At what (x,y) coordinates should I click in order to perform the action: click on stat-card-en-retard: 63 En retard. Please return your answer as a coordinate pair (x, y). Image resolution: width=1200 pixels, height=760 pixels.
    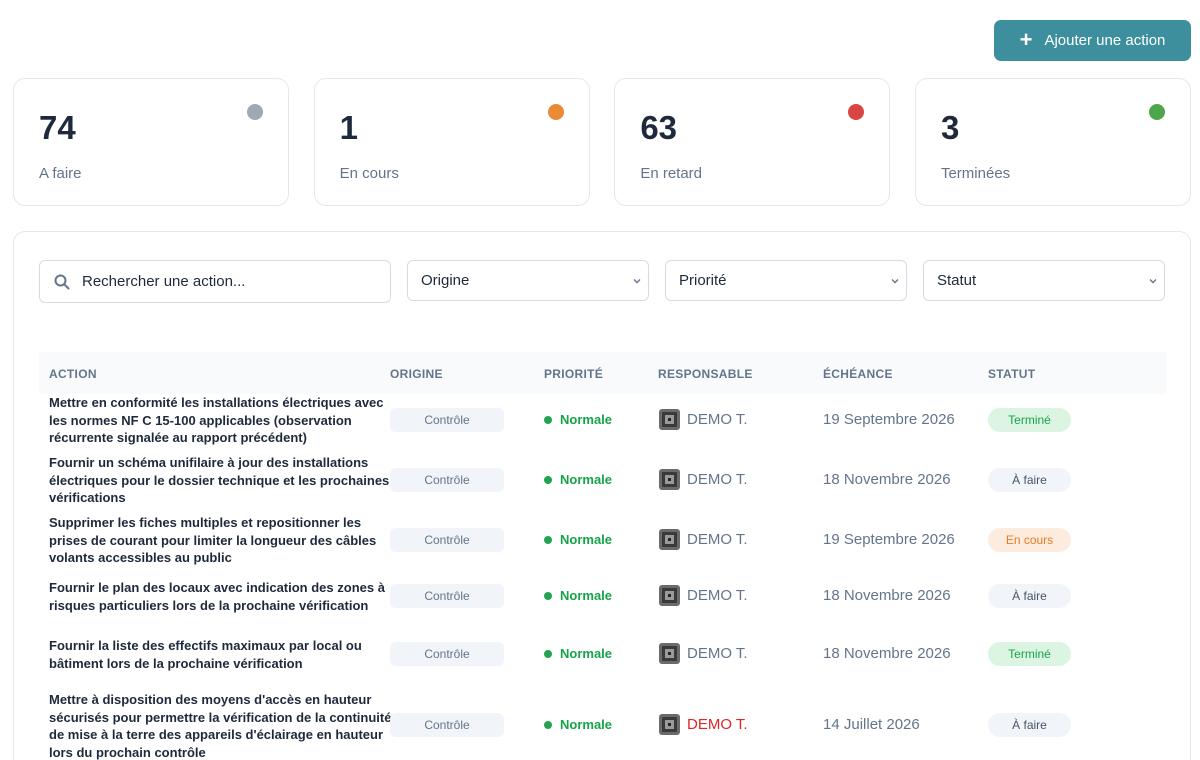
    Looking at the image, I should click on (752, 142).